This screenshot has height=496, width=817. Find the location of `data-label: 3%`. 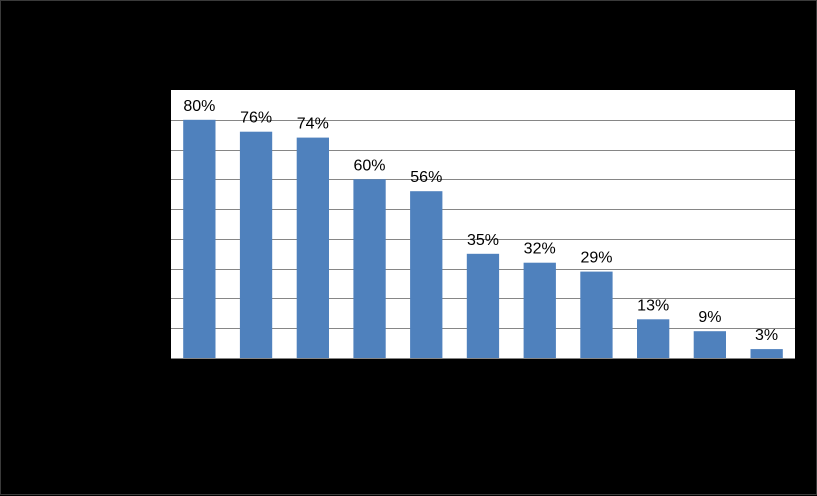

data-label: 3% is located at coordinates (766, 335).